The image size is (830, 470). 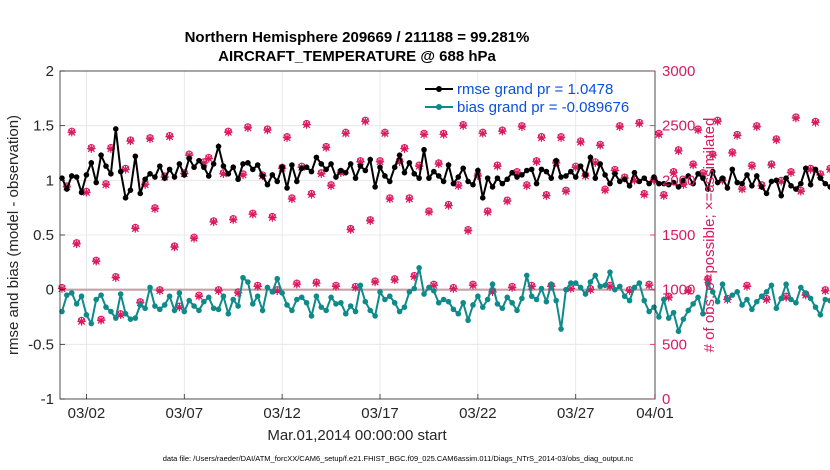 I want to click on y-axis-label-right: # of obs: o=possible; ×=assimilated, so click(x=709, y=235).